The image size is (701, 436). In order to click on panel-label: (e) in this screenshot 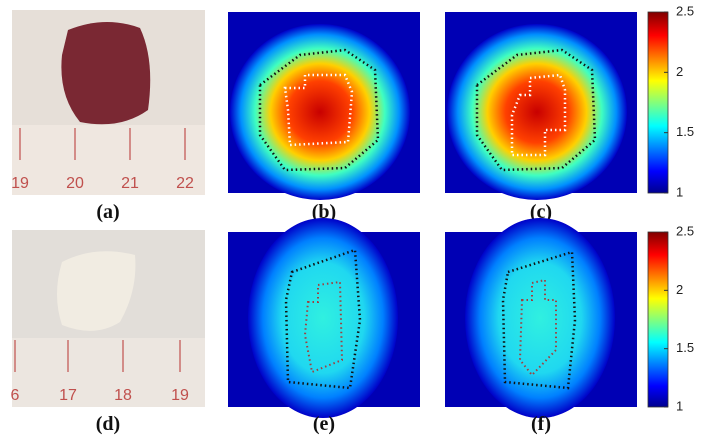, I will do `click(324, 424)`.